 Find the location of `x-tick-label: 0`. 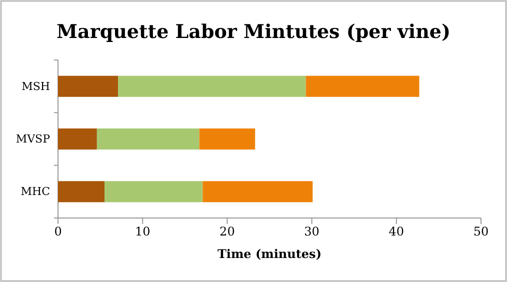

x-tick-label: 0 is located at coordinates (58, 231).